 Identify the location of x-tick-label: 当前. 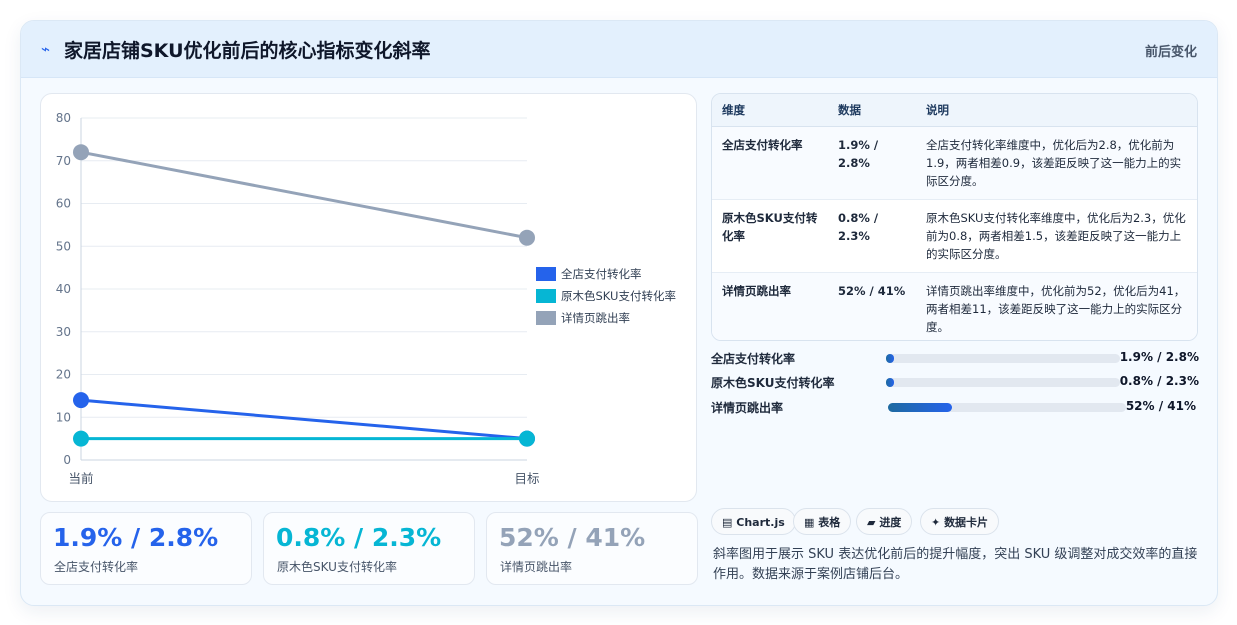
(80, 478).